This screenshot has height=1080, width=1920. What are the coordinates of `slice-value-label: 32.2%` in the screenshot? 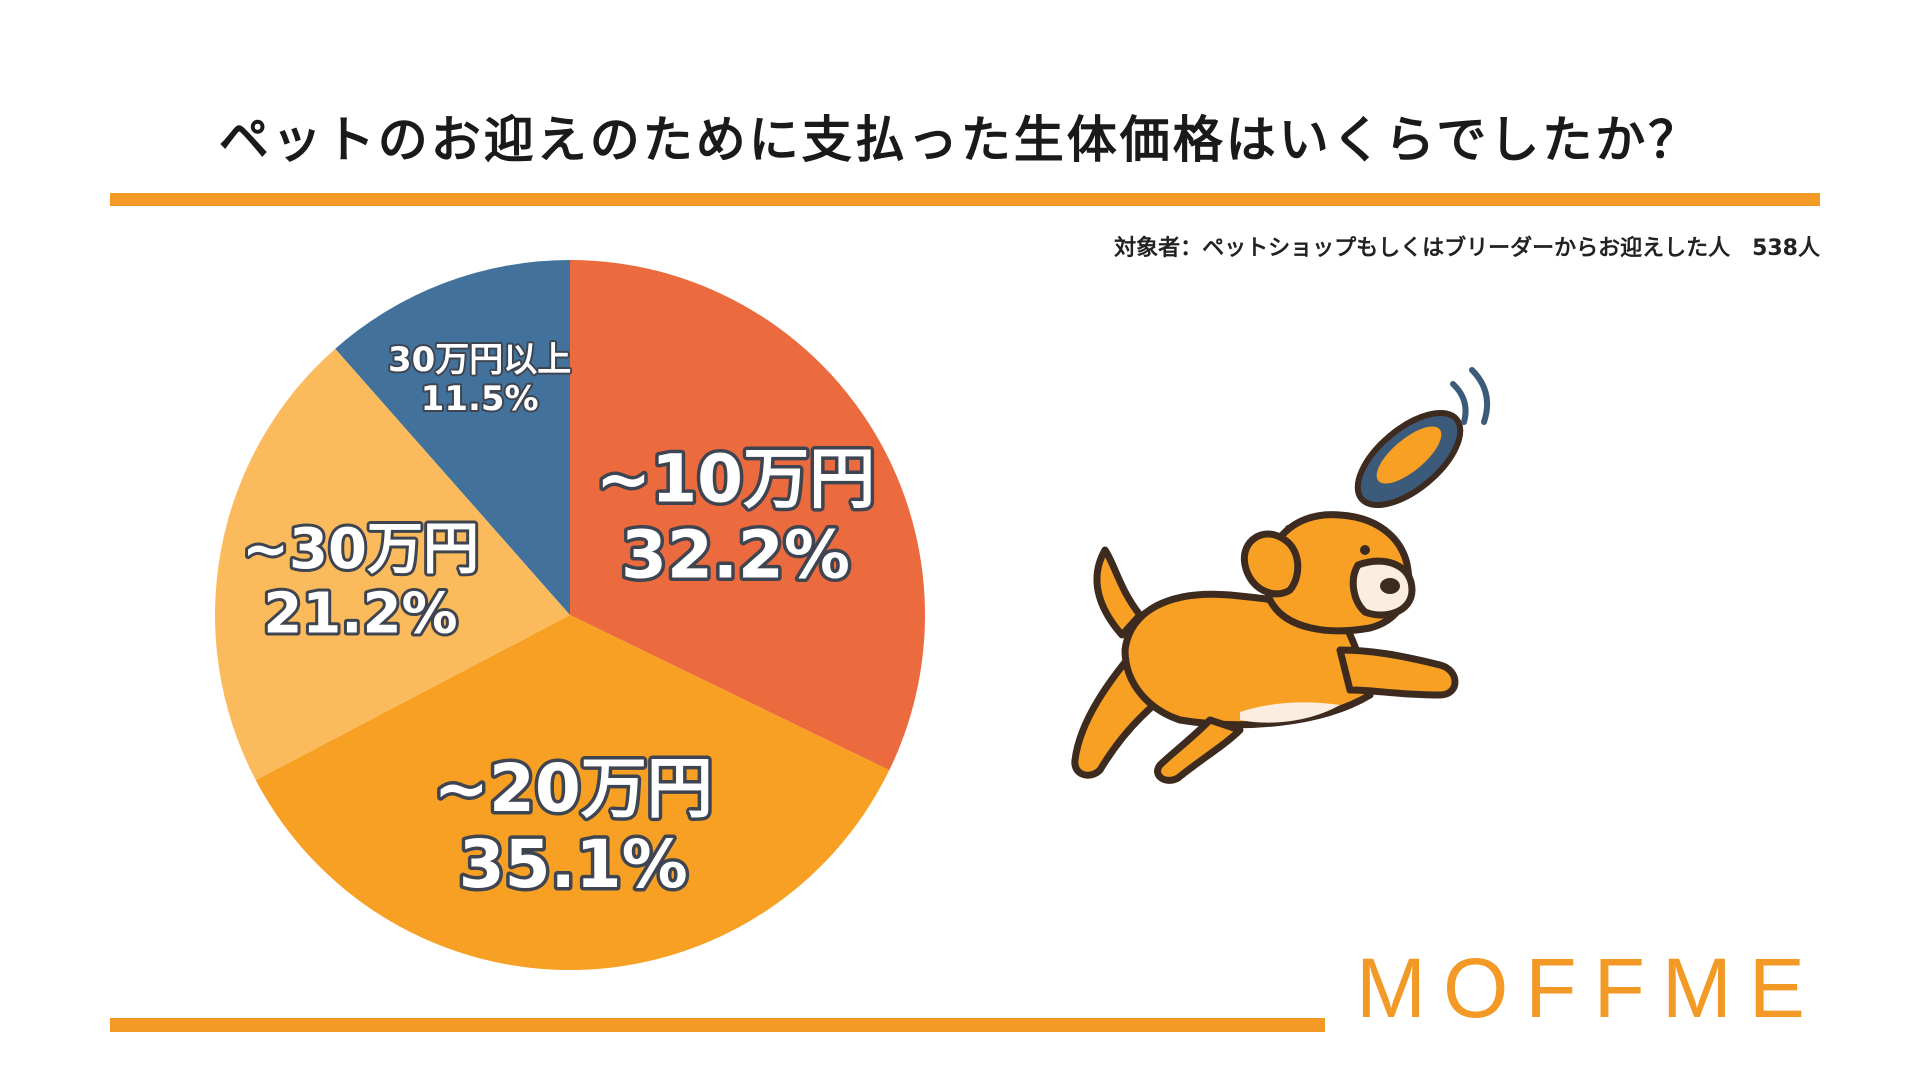 It's located at (735, 554).